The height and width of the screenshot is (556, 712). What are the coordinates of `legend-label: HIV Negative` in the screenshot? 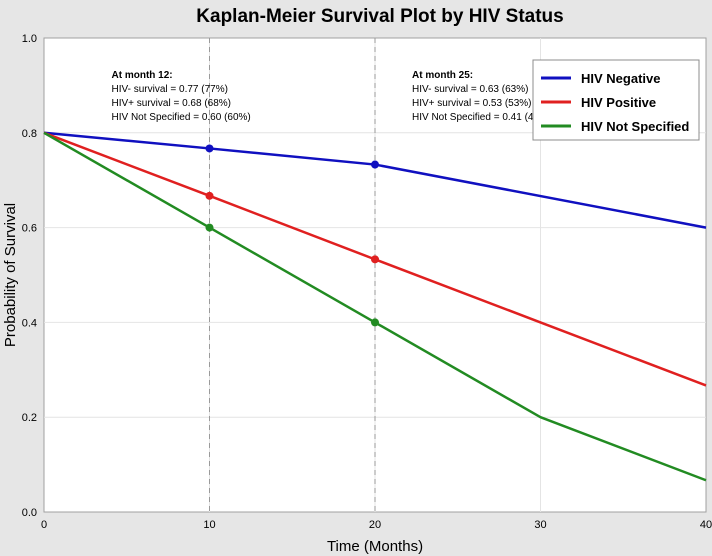 It's located at (620, 78).